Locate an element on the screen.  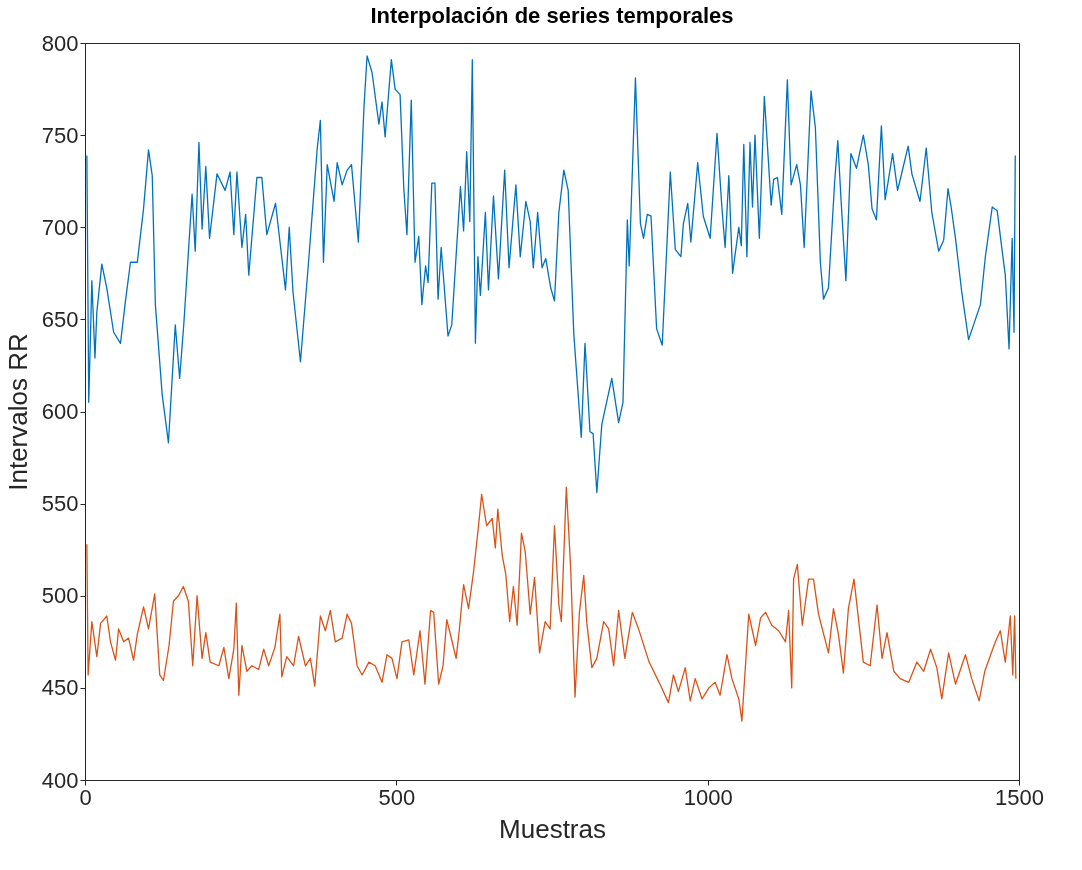
y-tick-label: 700 is located at coordinates (60, 227).